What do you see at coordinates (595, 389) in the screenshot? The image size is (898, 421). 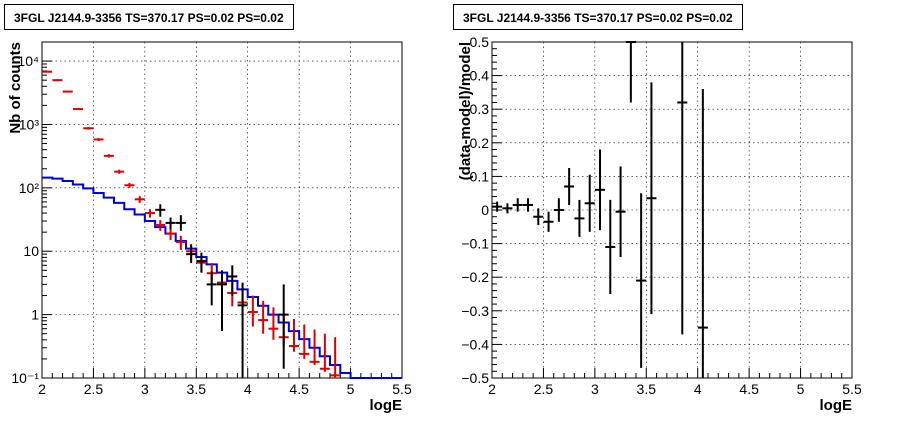 I see `right-x-tick-label: 3` at bounding box center [595, 389].